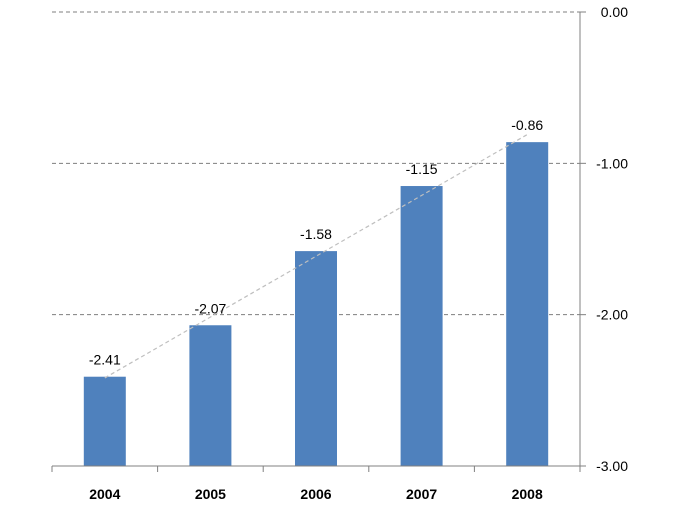 This screenshot has width=687, height=512. Describe the element at coordinates (104, 421) in the screenshot. I see `bar-2004` at that location.